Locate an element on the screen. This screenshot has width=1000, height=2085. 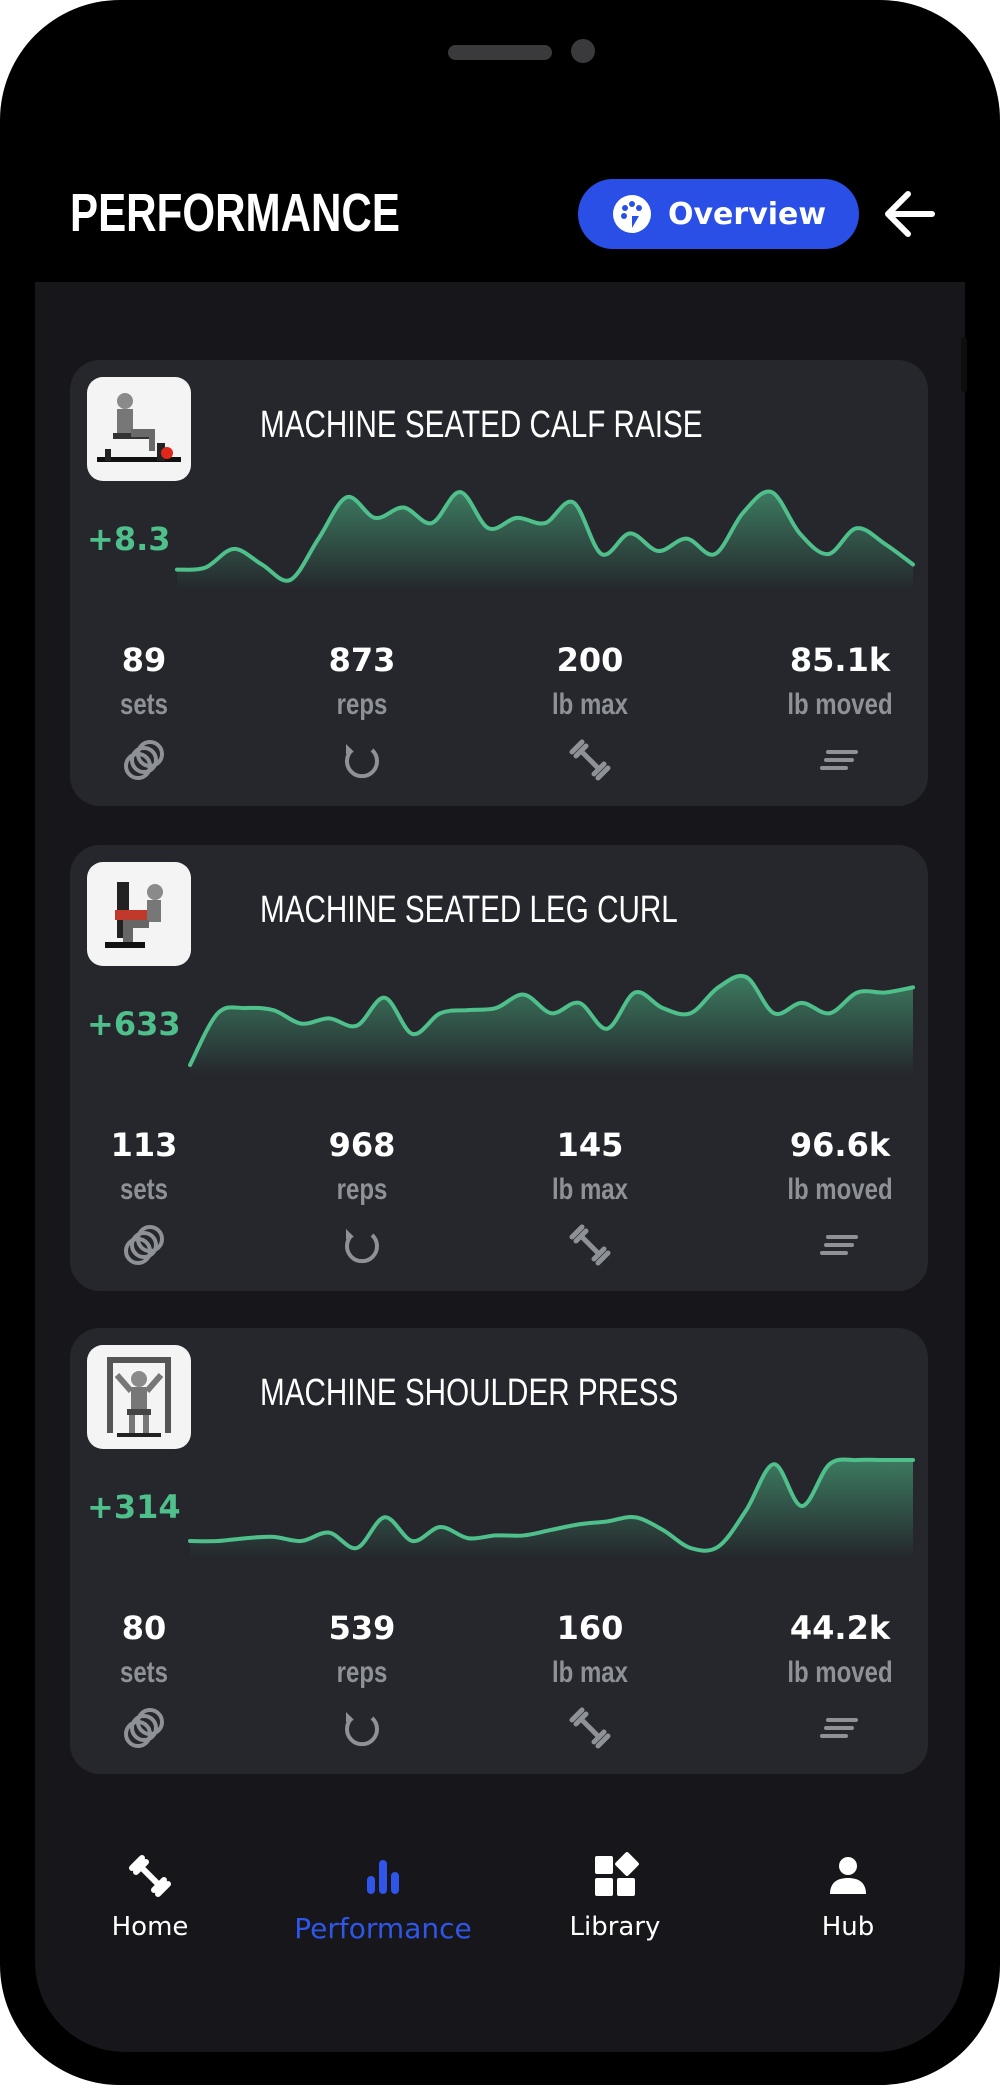
stat-sets: 89 sets is located at coordinates (144, 712).